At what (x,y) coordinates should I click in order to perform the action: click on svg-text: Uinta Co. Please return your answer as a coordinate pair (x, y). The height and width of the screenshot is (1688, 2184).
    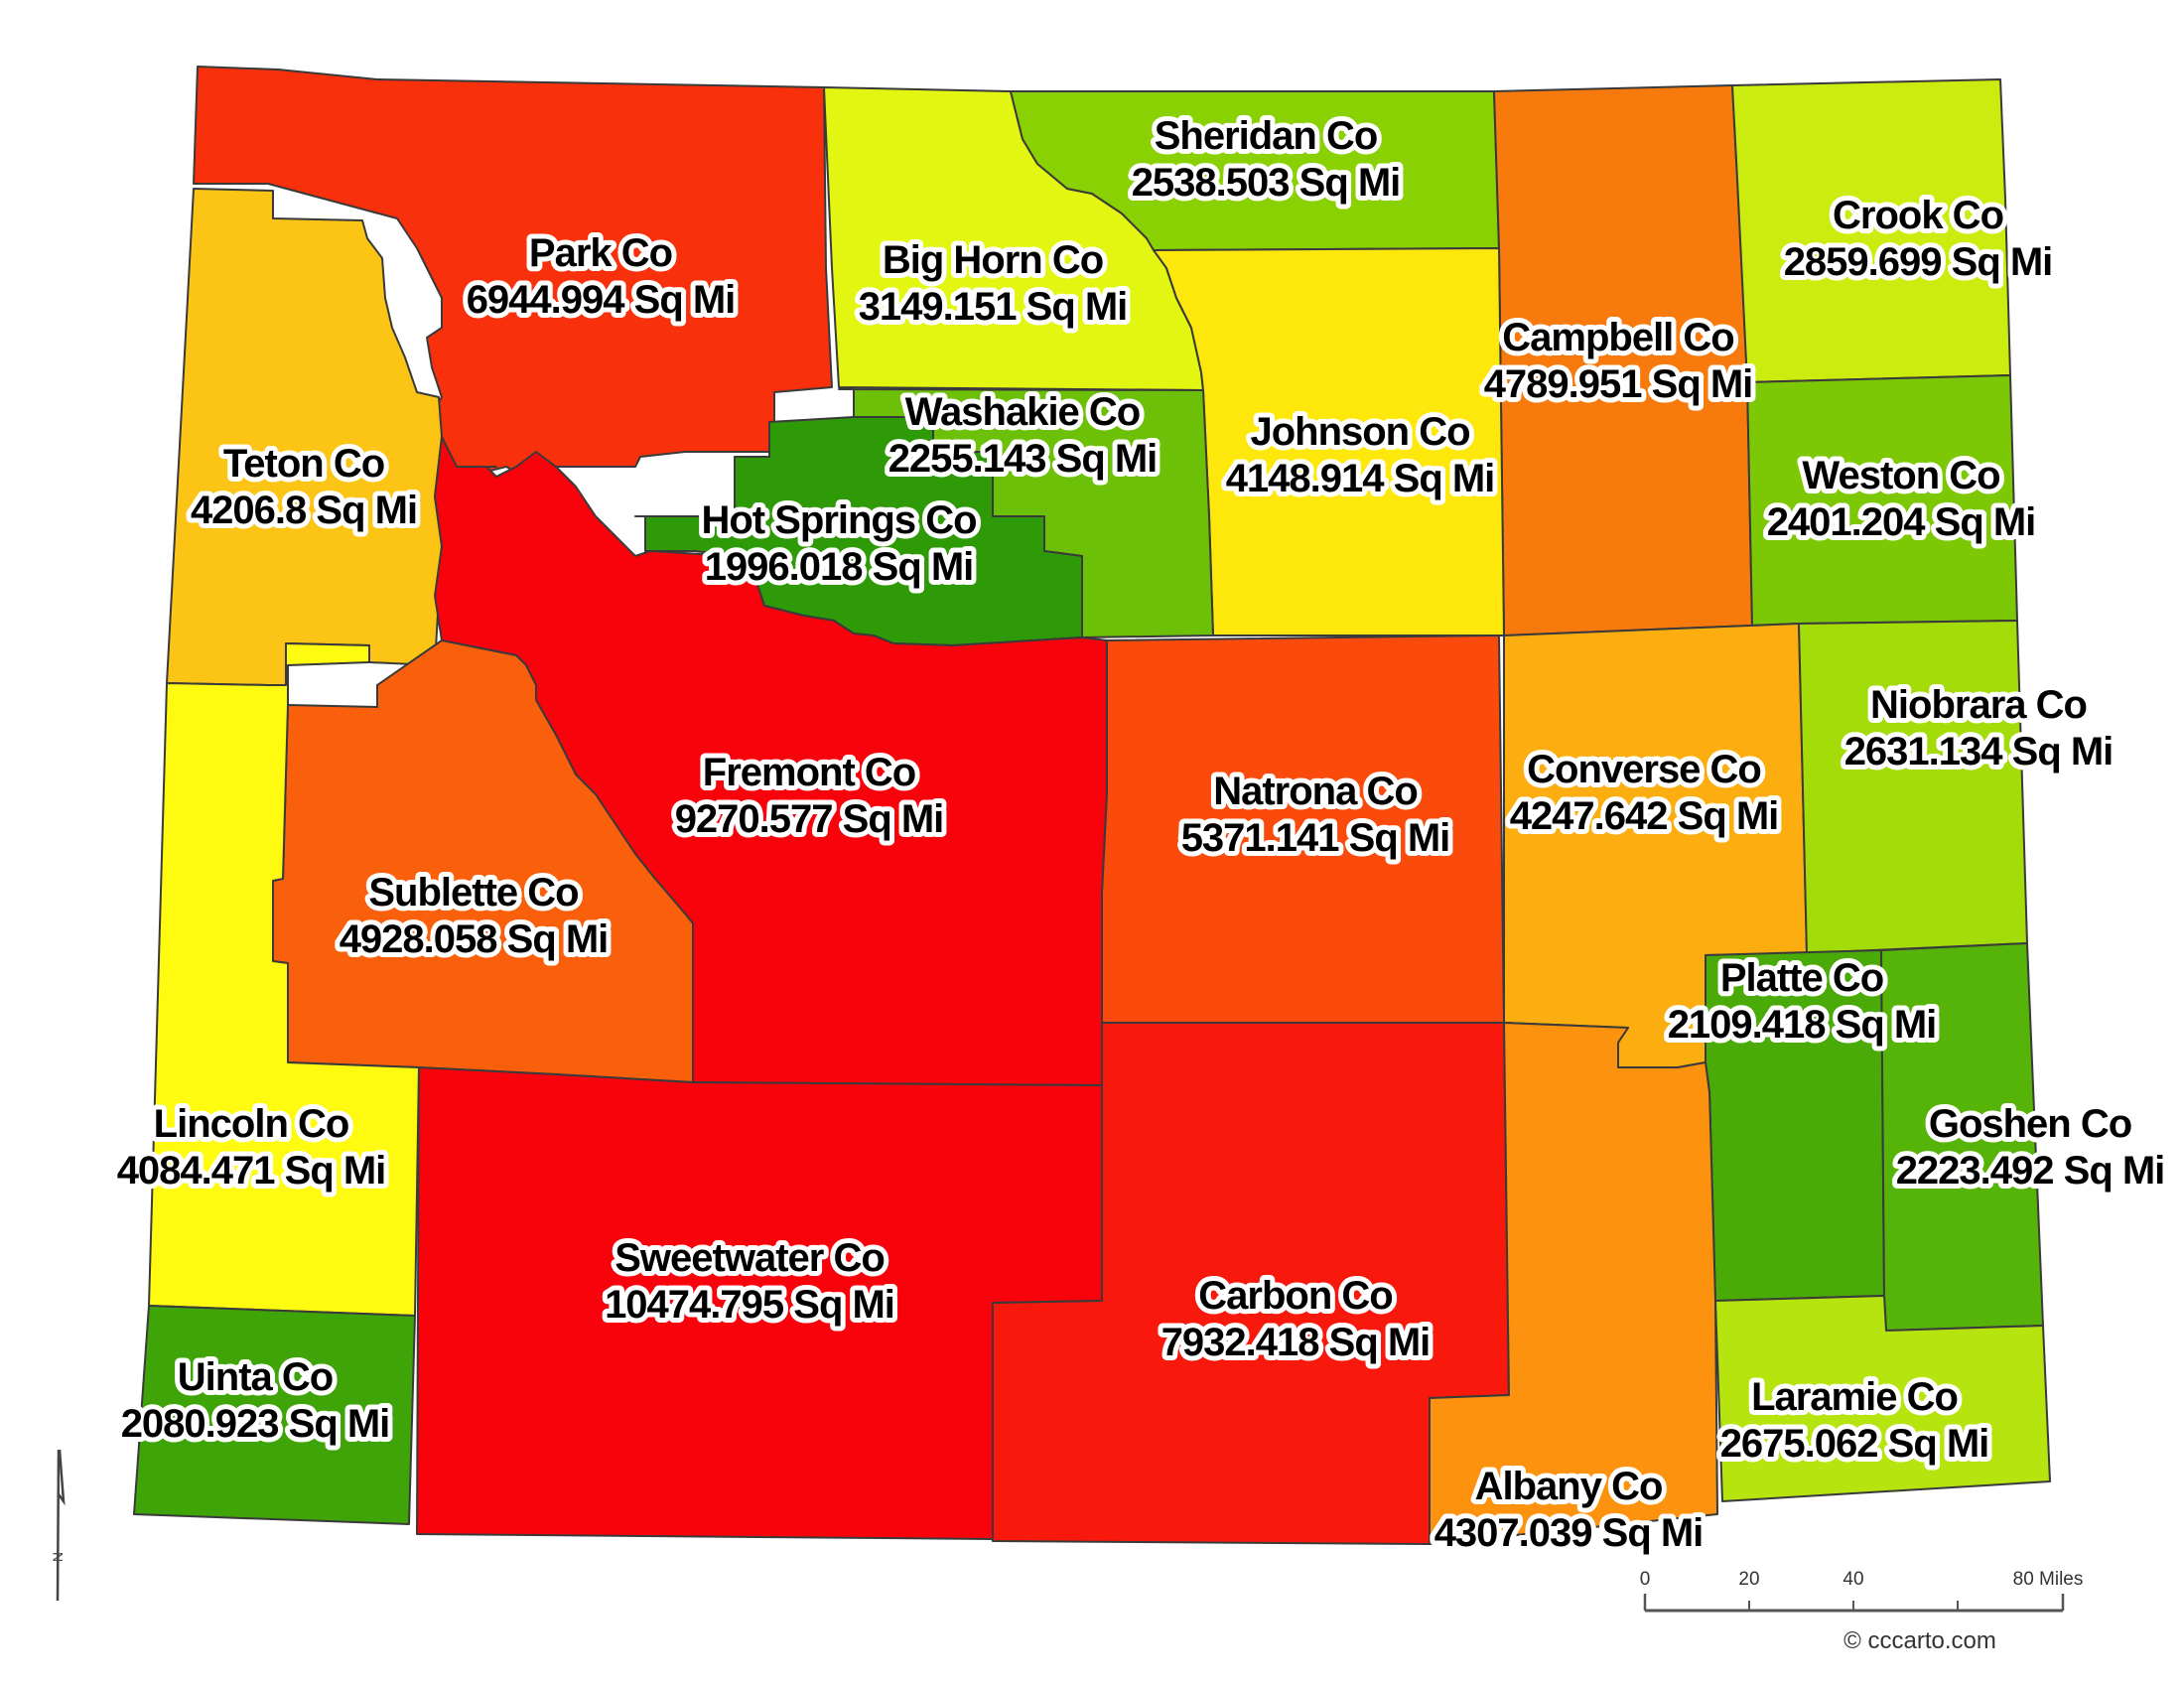
    Looking at the image, I should click on (255, 1377).